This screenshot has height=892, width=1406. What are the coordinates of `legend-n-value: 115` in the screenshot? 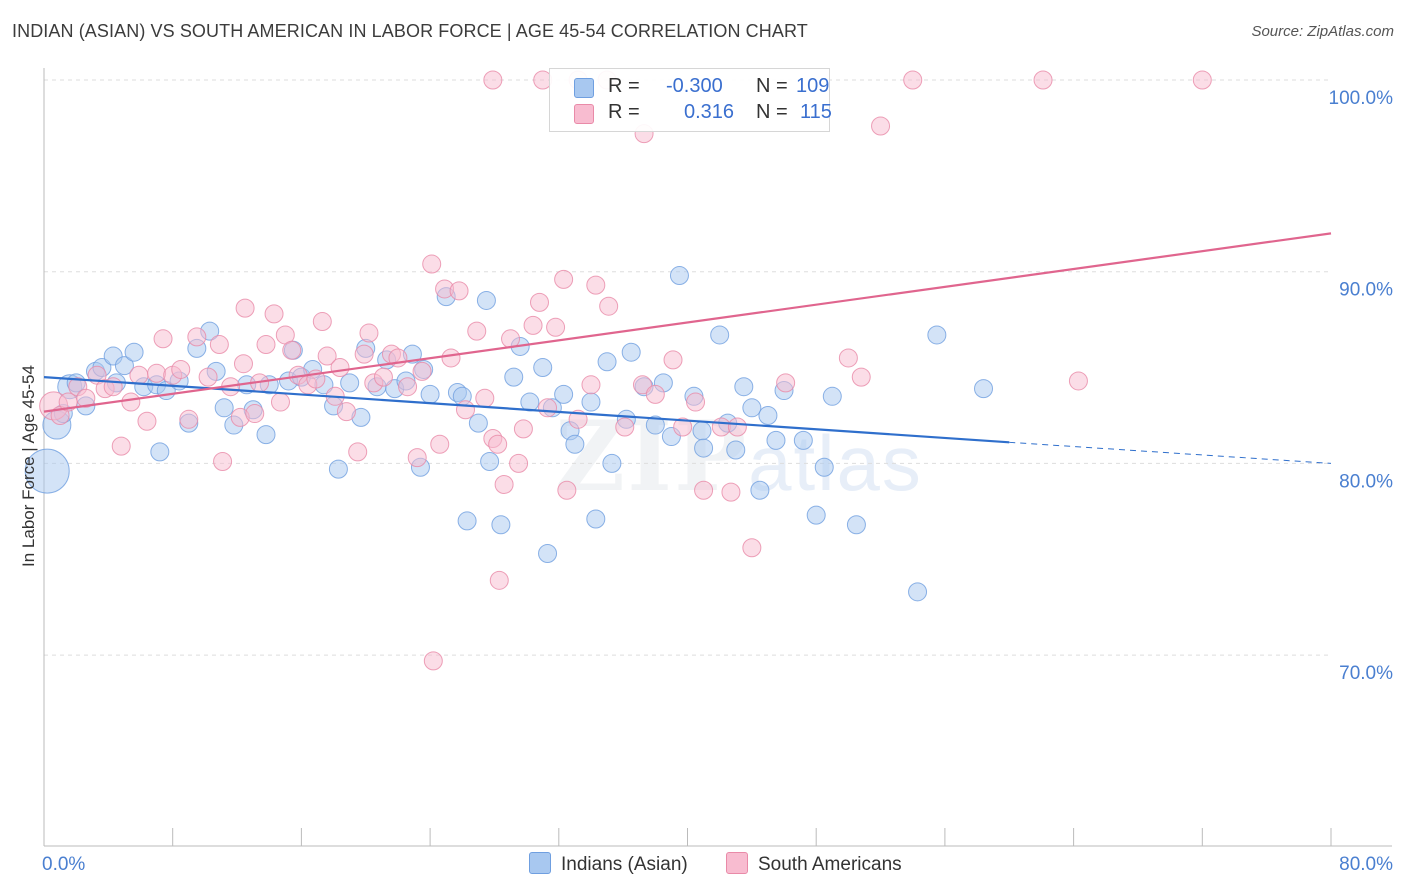 It's located at (816, 112).